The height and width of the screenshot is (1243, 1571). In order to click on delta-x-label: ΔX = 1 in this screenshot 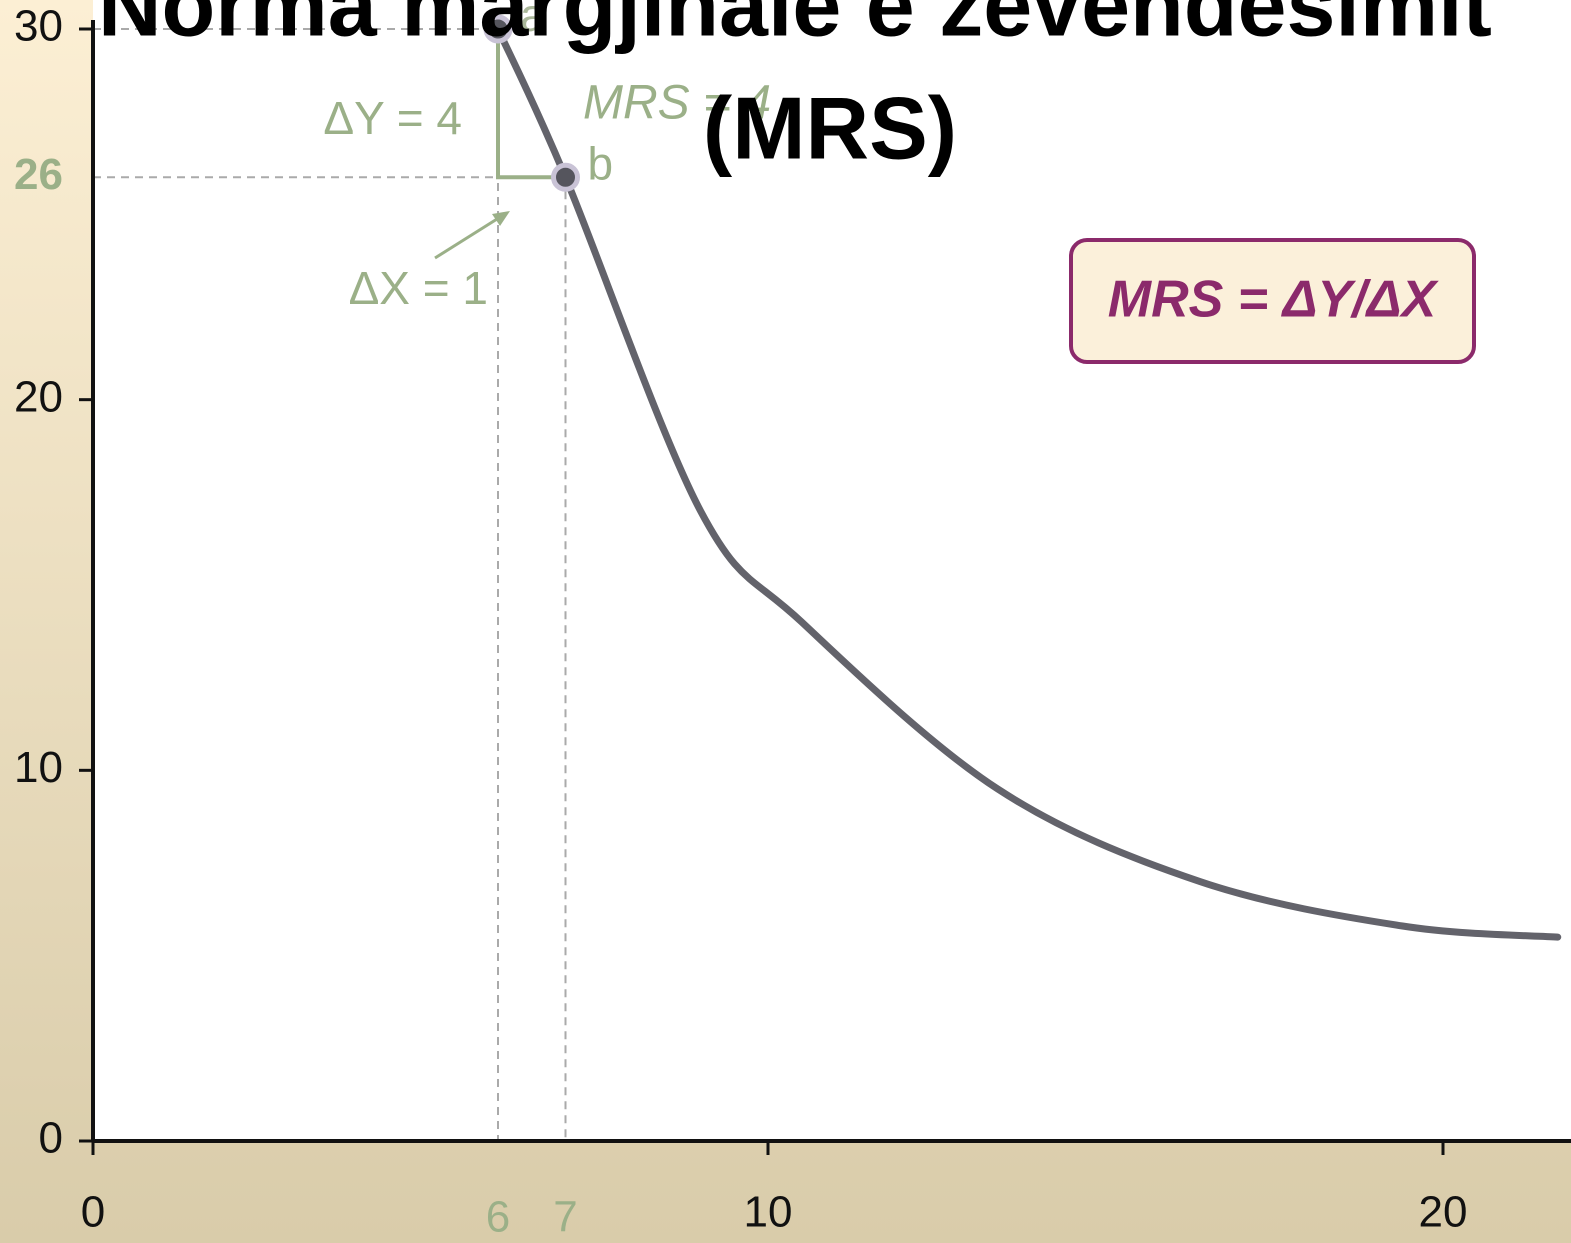, I will do `click(418, 288)`.